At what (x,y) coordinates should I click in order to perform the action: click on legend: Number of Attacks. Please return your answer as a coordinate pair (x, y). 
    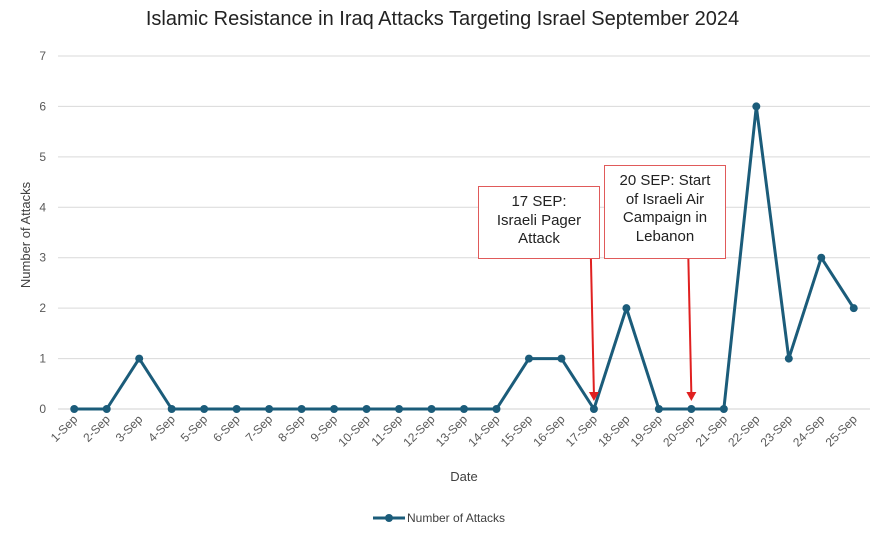
    Looking at the image, I should click on (439, 518).